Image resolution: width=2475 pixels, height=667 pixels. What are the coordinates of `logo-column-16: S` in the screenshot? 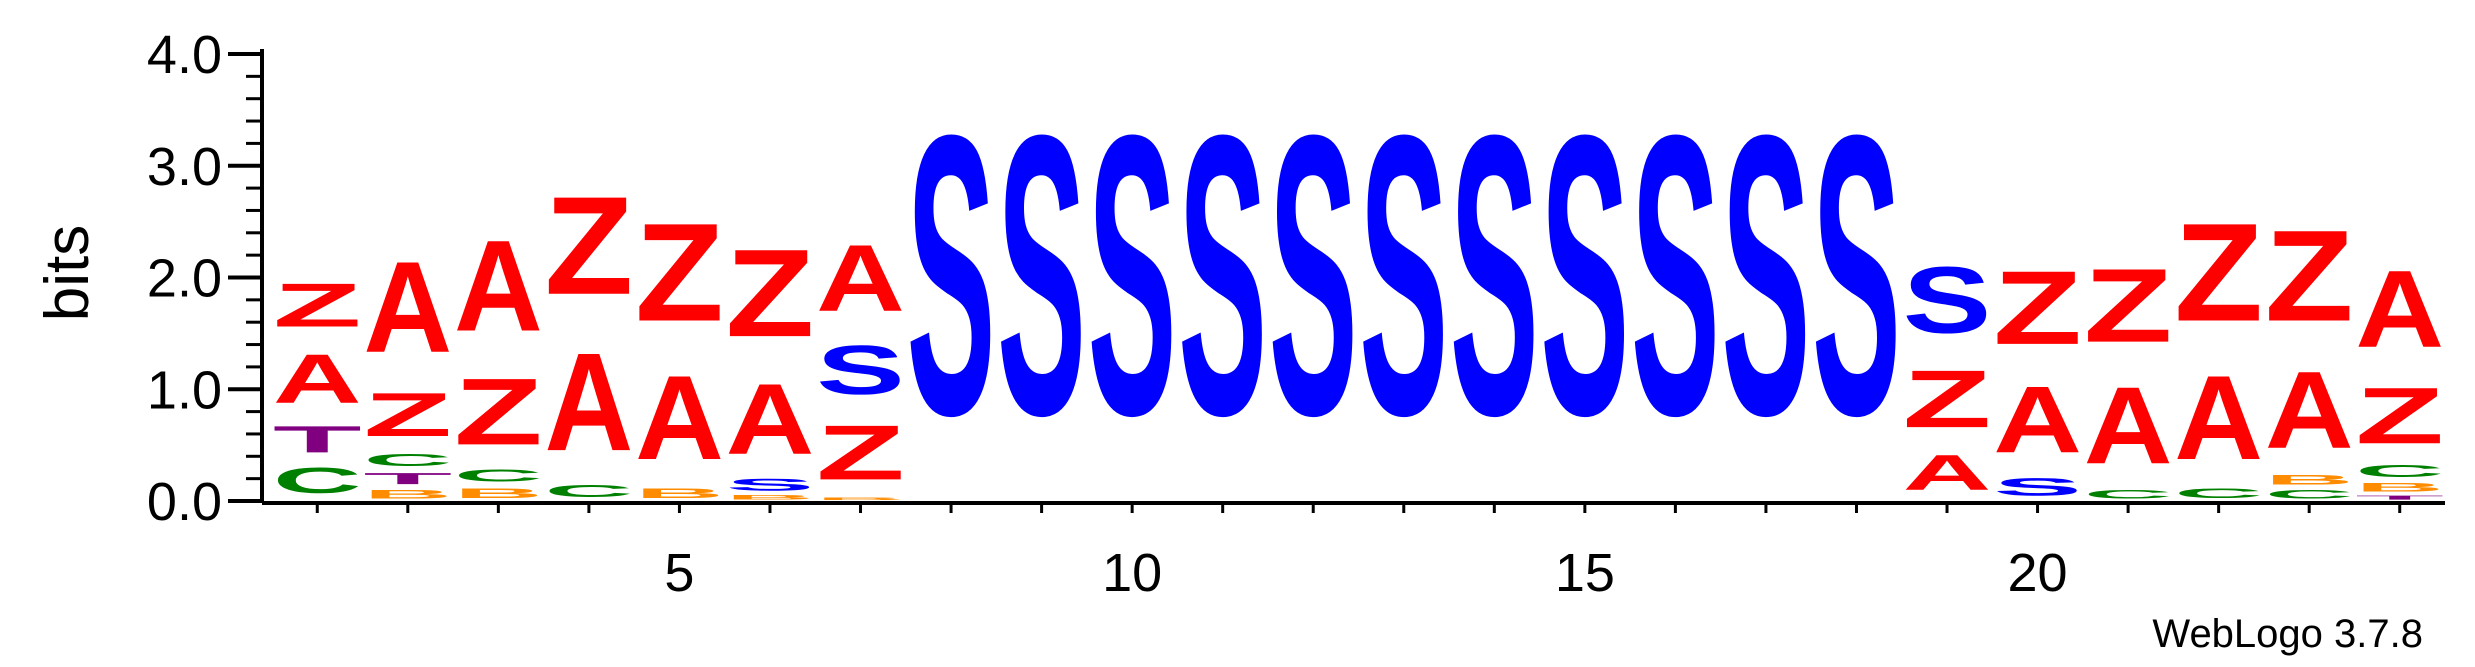 It's located at (1675, 276).